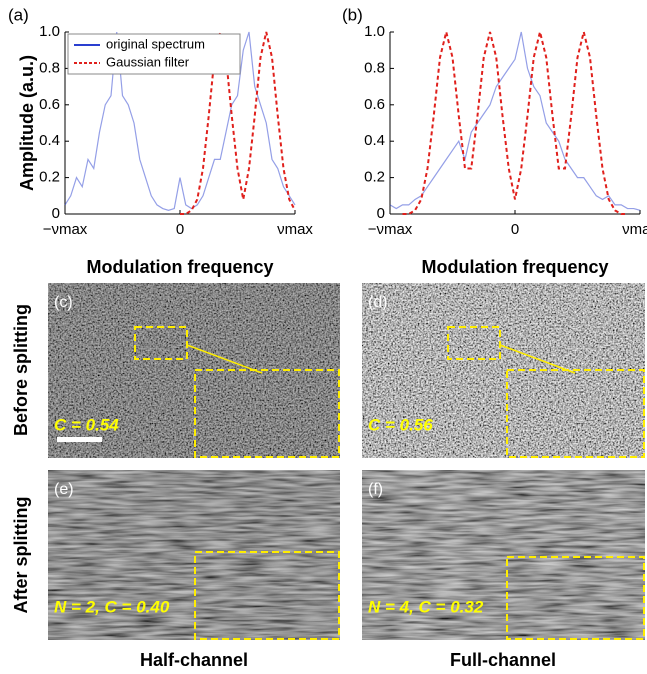 The image size is (647, 674). Describe the element at coordinates (381, 359) in the screenshot. I see `arrows` at that location.